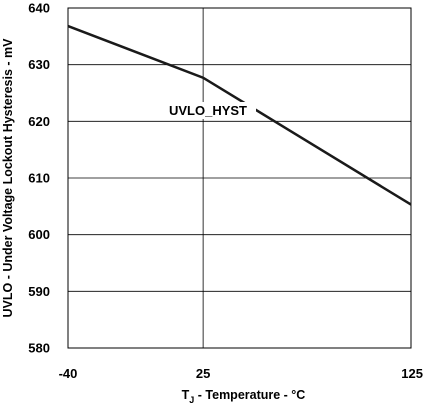 Image resolution: width=423 pixels, height=405 pixels. I want to click on y-tick-label-630: 630, so click(39, 64).